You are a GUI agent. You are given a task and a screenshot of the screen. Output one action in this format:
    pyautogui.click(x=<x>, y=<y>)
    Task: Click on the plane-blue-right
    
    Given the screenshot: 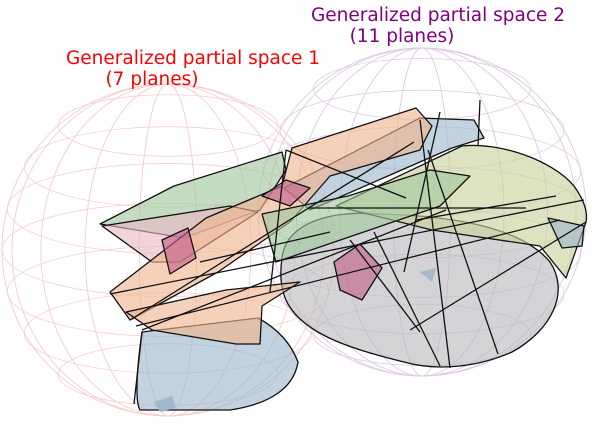 What is the action you would take?
    pyautogui.click(x=566, y=233)
    